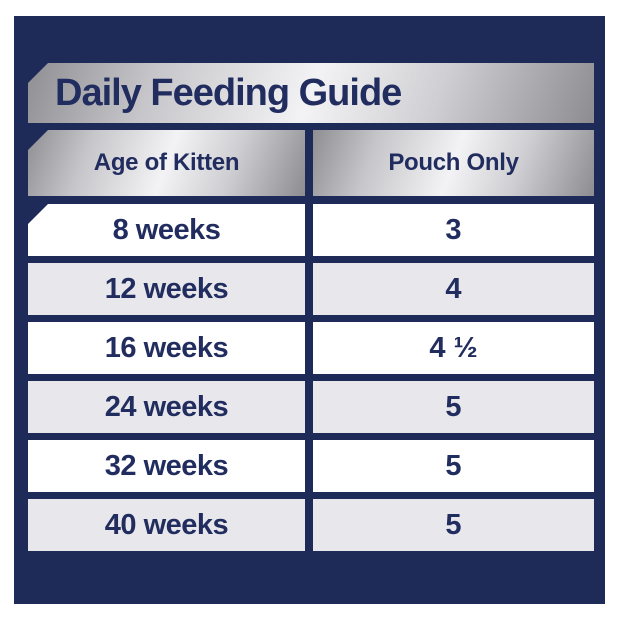 The height and width of the screenshot is (636, 620). What do you see at coordinates (311, 289) in the screenshot?
I see `table-row: 12 weeks 4` at bounding box center [311, 289].